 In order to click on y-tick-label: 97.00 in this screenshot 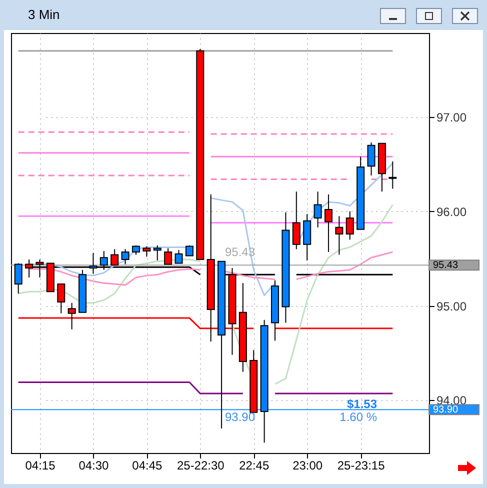, I will do `click(451, 117)`.